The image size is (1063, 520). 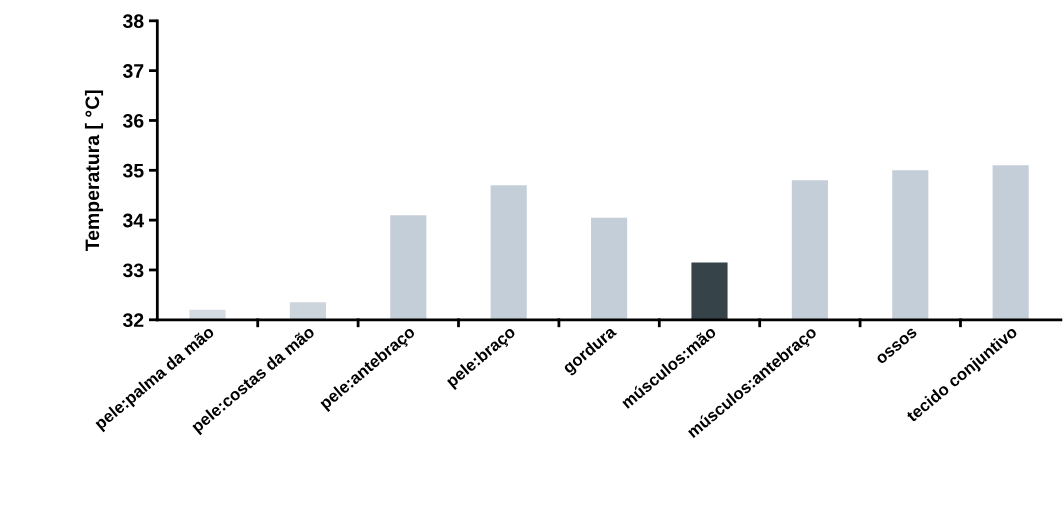 What do you see at coordinates (133, 120) in the screenshot?
I see `y-tick-label: 36` at bounding box center [133, 120].